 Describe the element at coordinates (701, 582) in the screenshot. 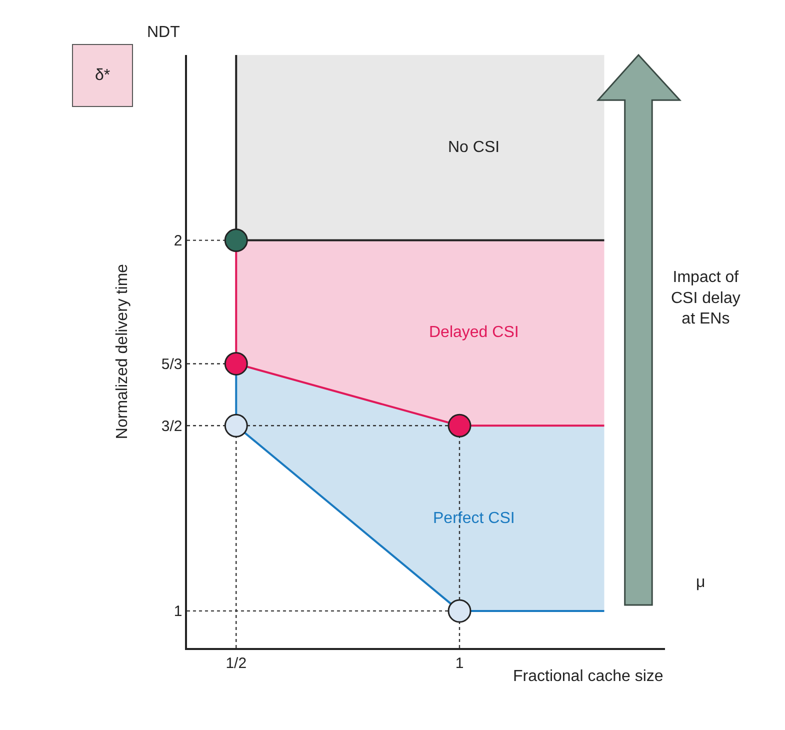

I see `text: μ` at that location.